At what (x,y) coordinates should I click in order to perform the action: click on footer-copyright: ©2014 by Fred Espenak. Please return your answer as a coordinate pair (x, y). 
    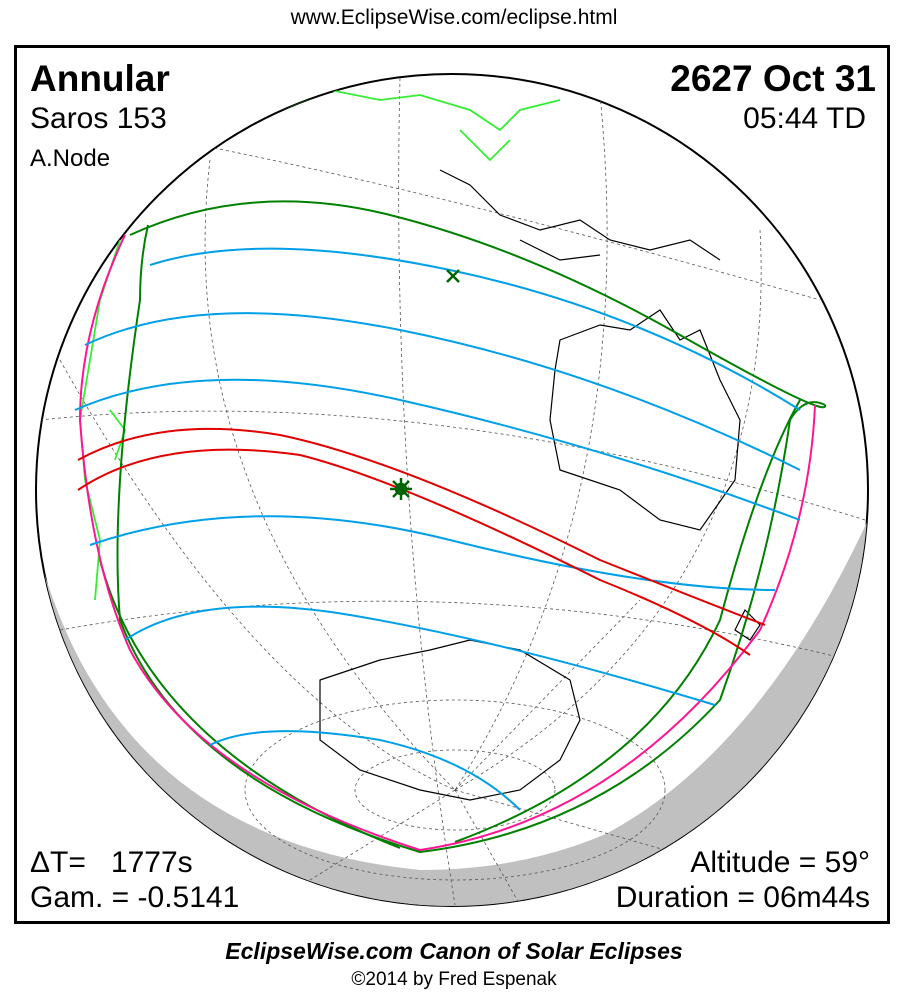
    Looking at the image, I should click on (454, 979).